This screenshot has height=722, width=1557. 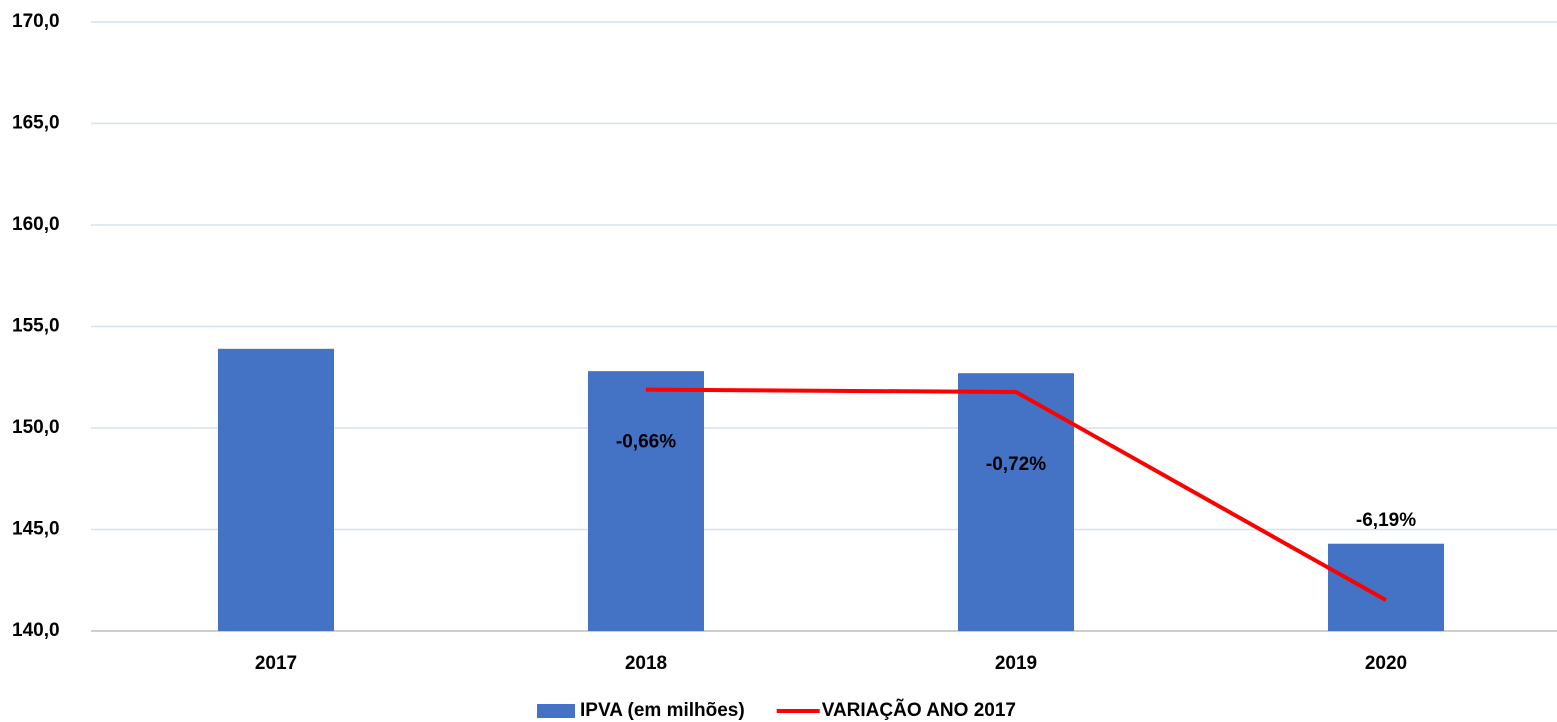 I want to click on x-tick-label: 2019, so click(x=1016, y=663).